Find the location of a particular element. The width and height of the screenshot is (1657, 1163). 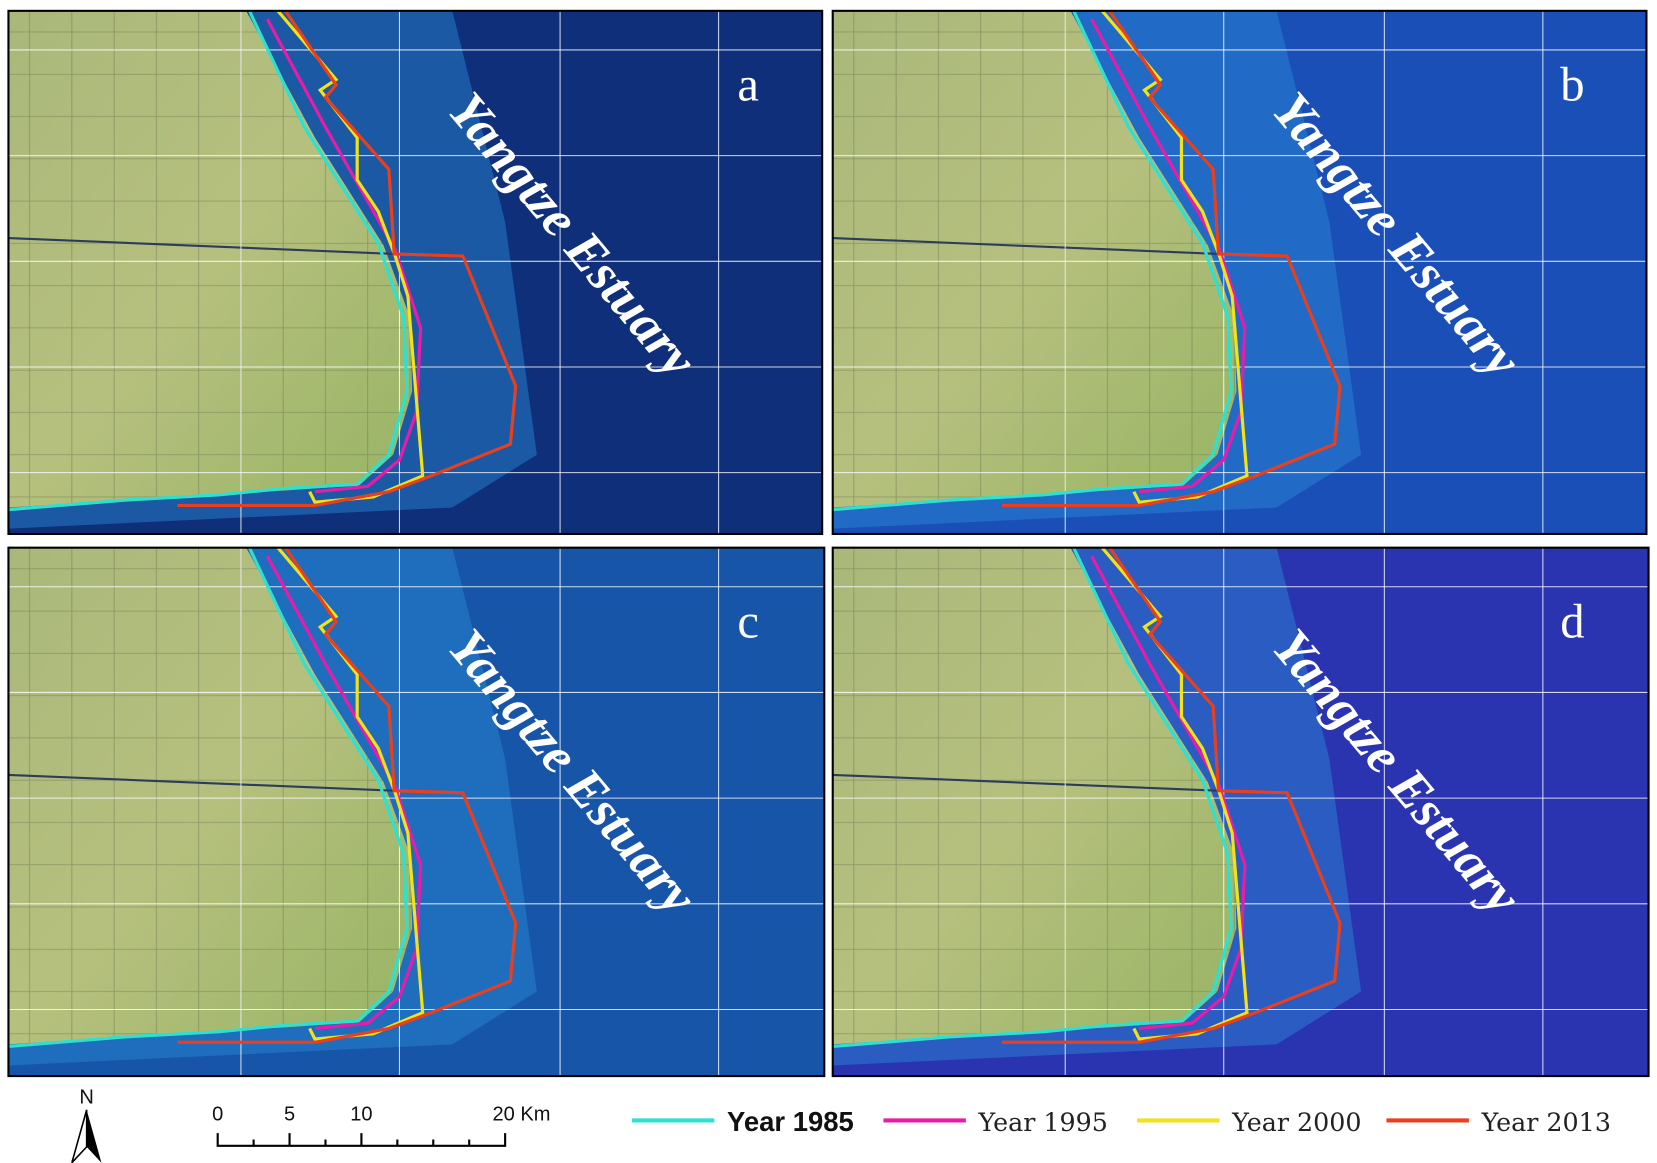

panel-label: b is located at coordinates (1572, 85).